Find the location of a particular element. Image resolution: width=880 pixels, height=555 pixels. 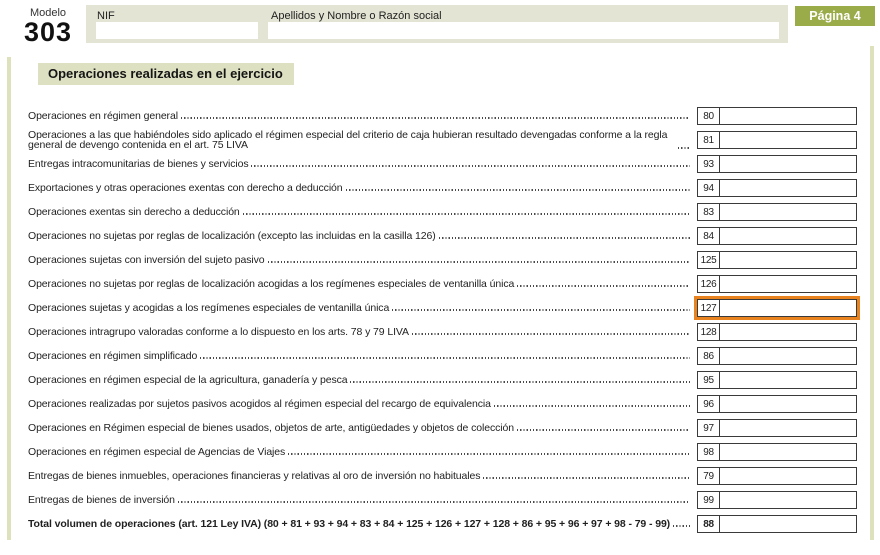

field-box: 94 is located at coordinates (777, 188).